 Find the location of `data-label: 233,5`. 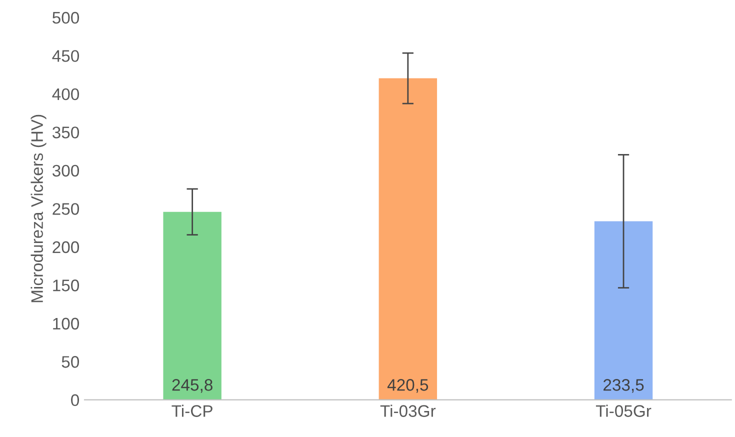

data-label: 233,5 is located at coordinates (624, 386).